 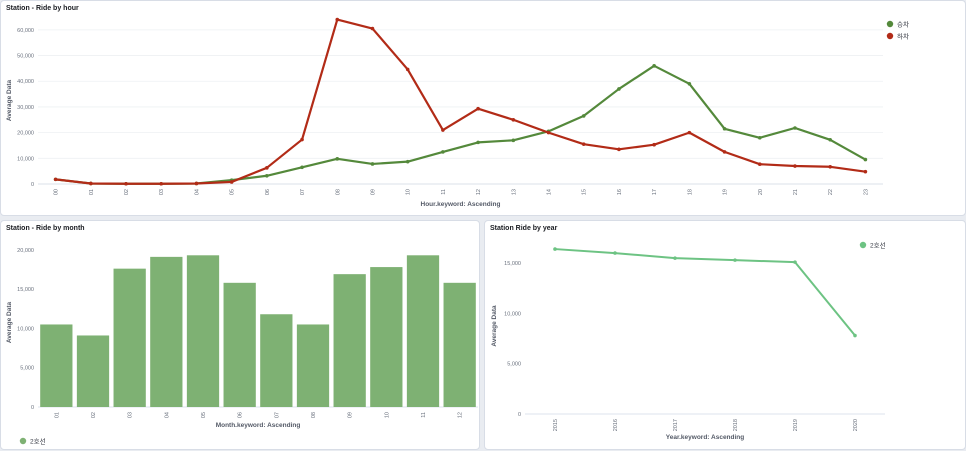 I want to click on month-x-tick-label: 09, so click(x=351, y=415).